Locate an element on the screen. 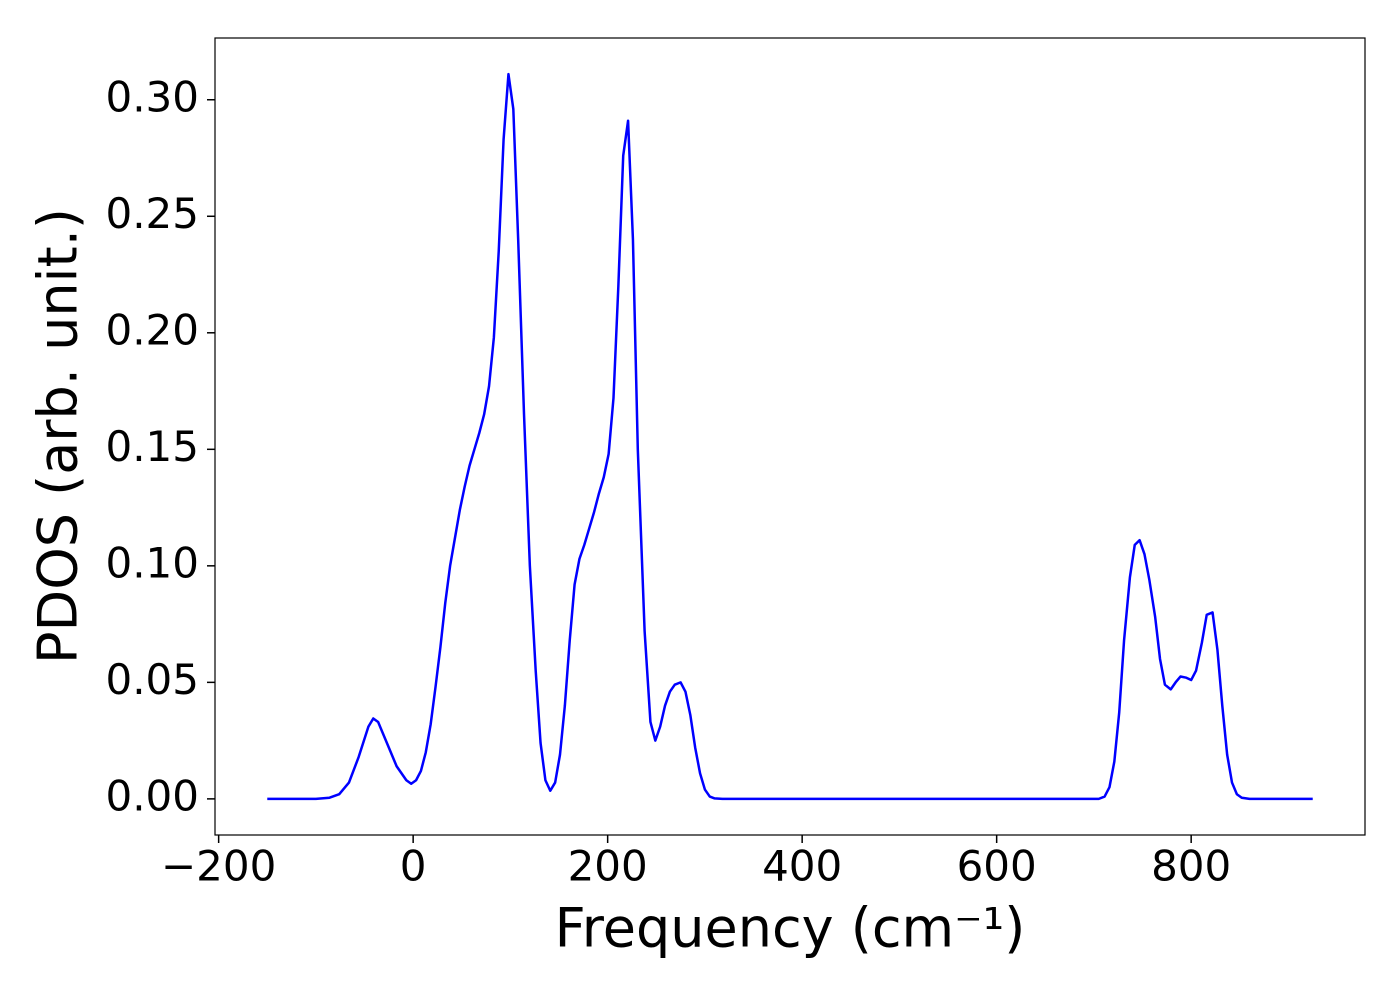 Image resolution: width=1400 pixels, height=1000 pixels. x-tick-label: 0 is located at coordinates (413, 866).